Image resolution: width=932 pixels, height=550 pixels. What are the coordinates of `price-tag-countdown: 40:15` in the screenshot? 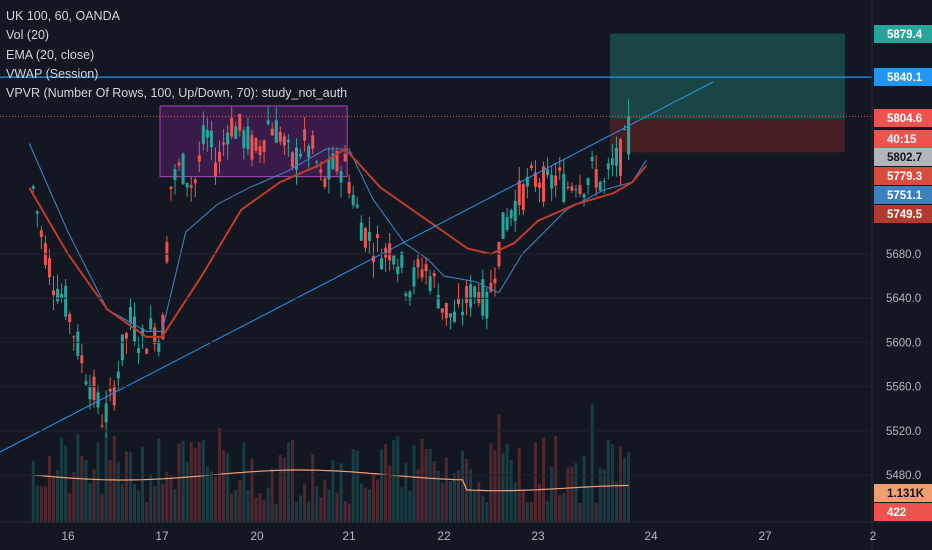 It's located at (903, 139).